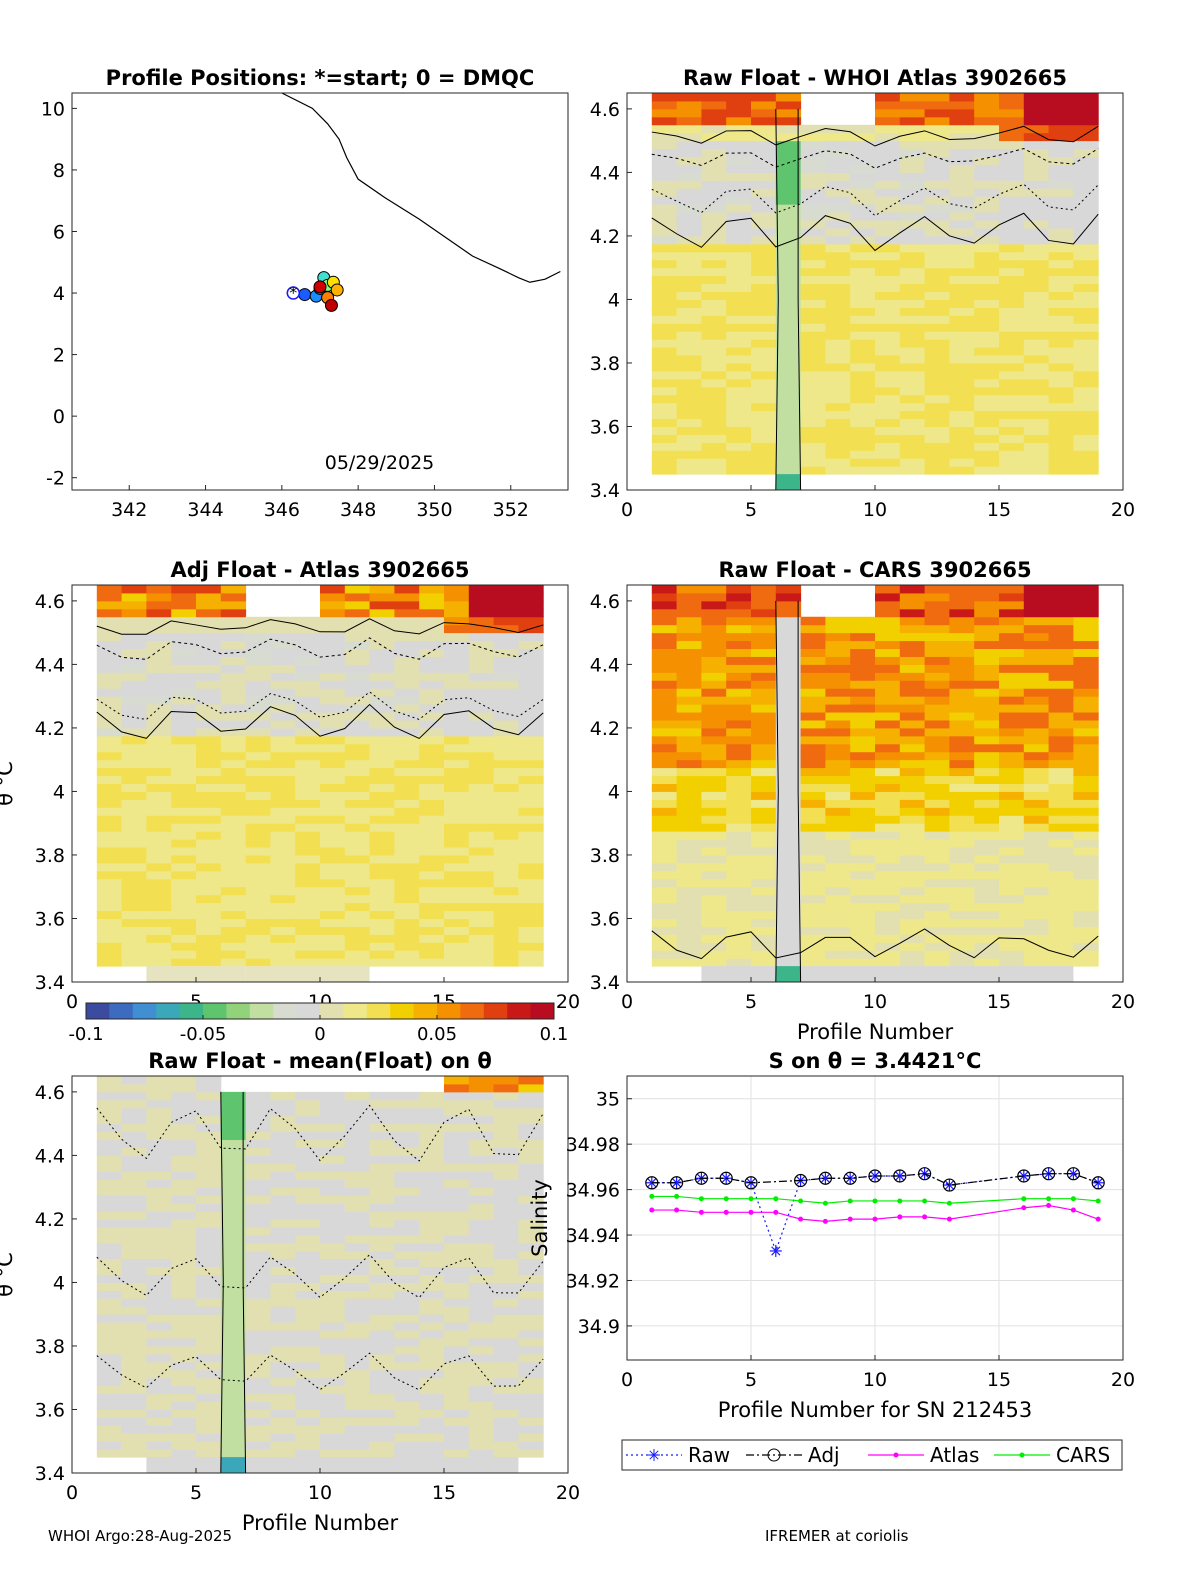  I want to click on colorbar: -0.1 -0.05 0 0.05 0.1, so click(318, 1023).